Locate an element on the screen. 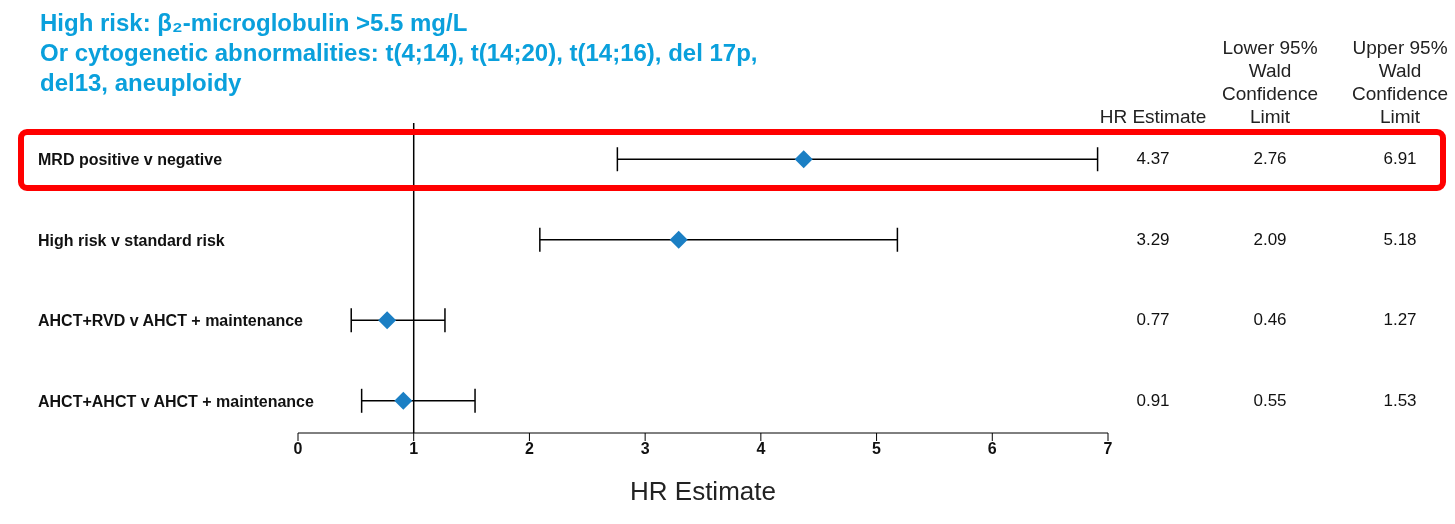 This screenshot has width=1455, height=524. data-label: 0.77 is located at coordinates (1153, 320).